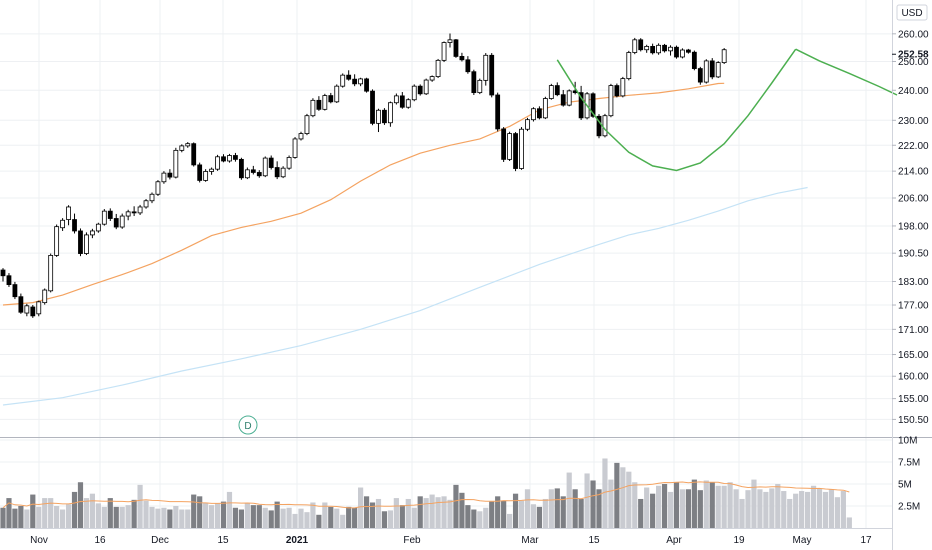  I want to click on time-tick-label: May, so click(802, 540).